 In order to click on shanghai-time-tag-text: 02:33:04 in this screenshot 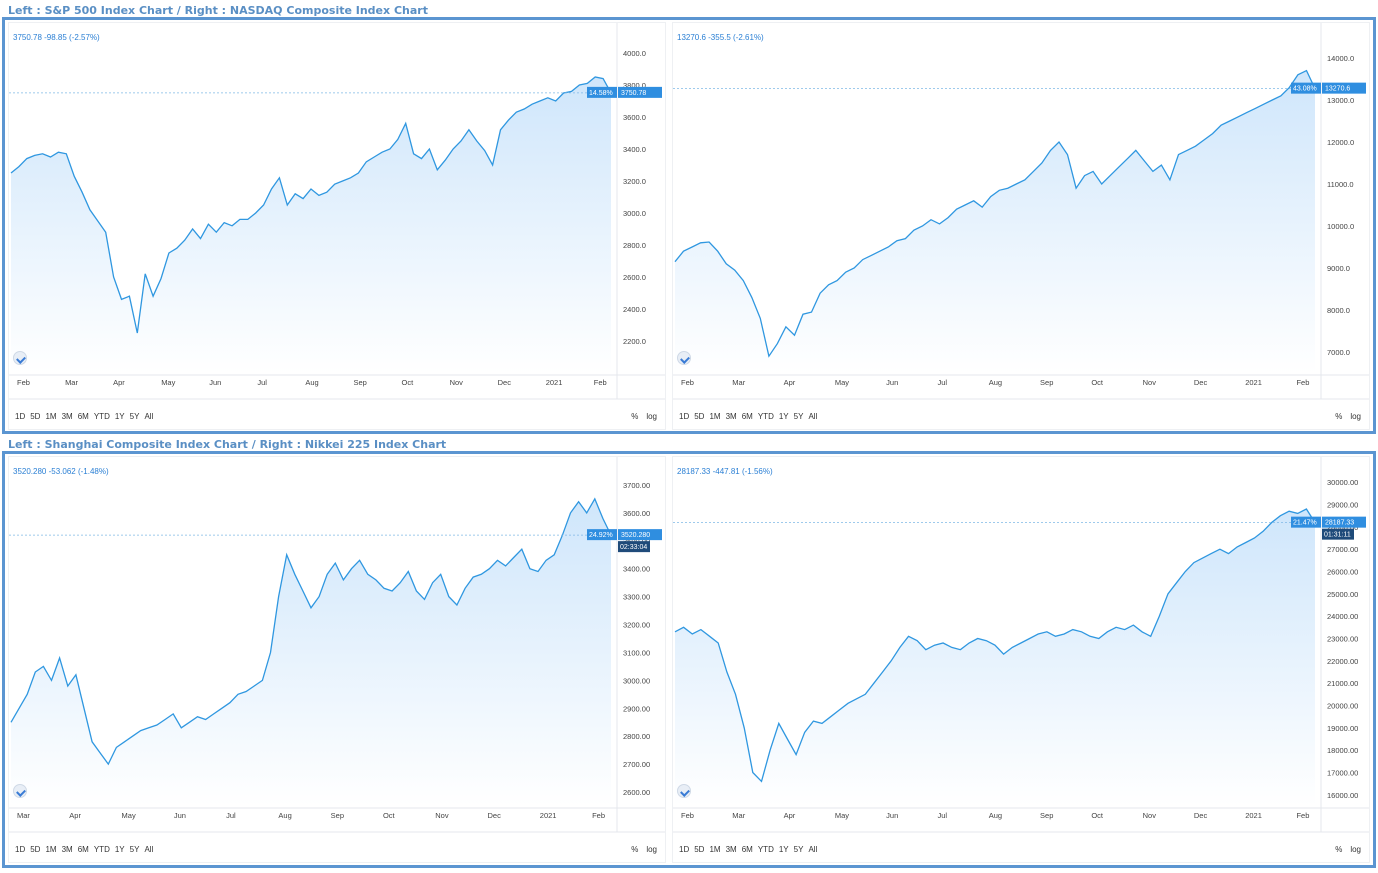, I will do `click(633, 547)`.